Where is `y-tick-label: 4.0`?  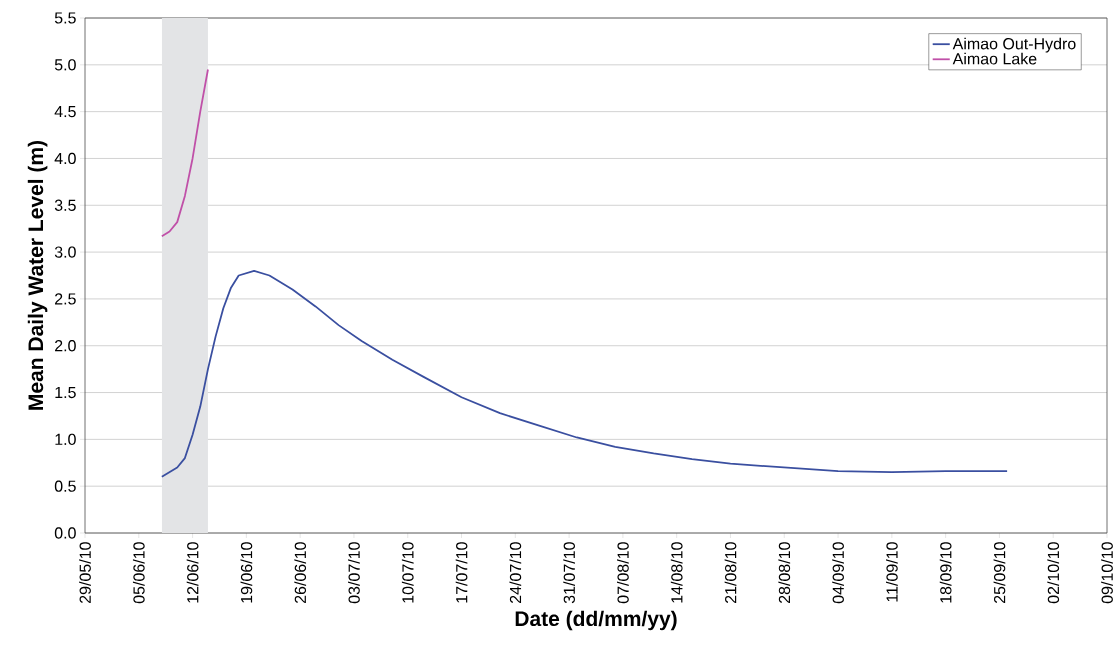
y-tick-label: 4.0 is located at coordinates (65, 158).